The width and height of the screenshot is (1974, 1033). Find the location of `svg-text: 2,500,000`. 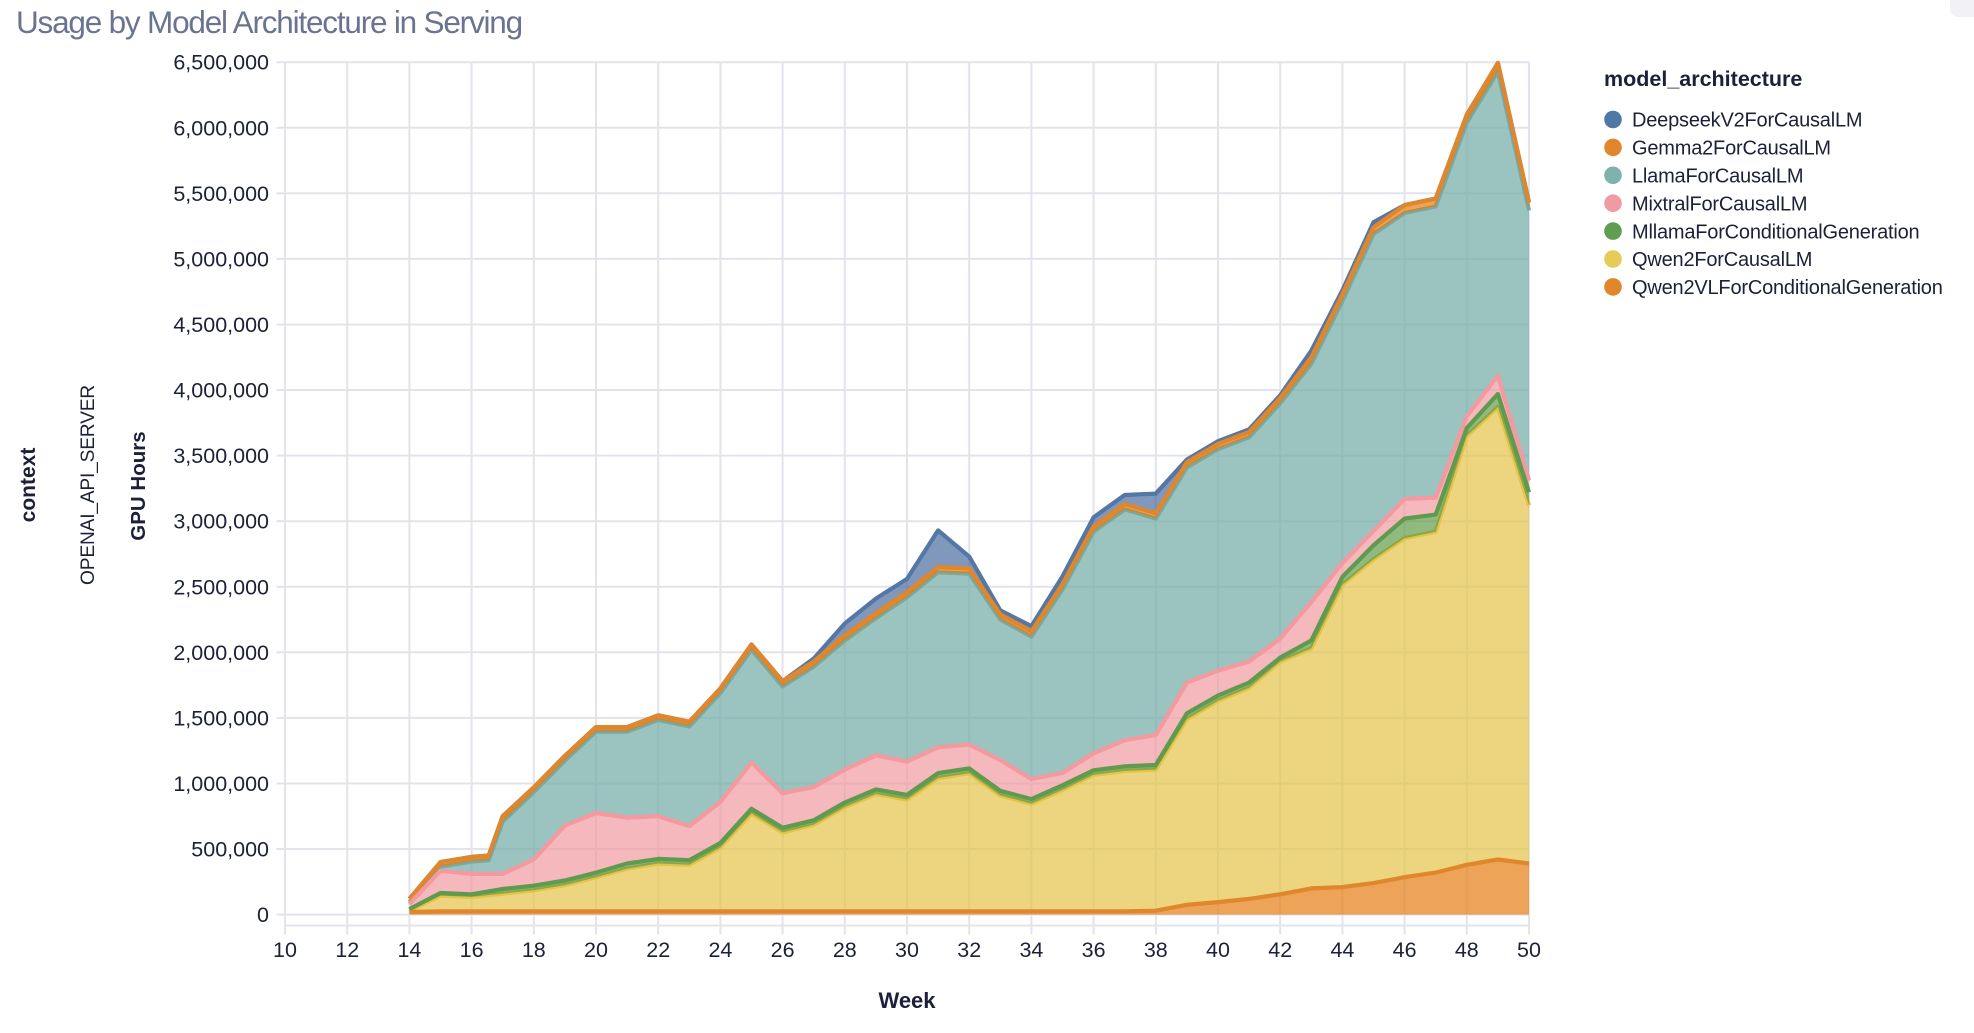

svg-text: 2,500,000 is located at coordinates (221, 587).